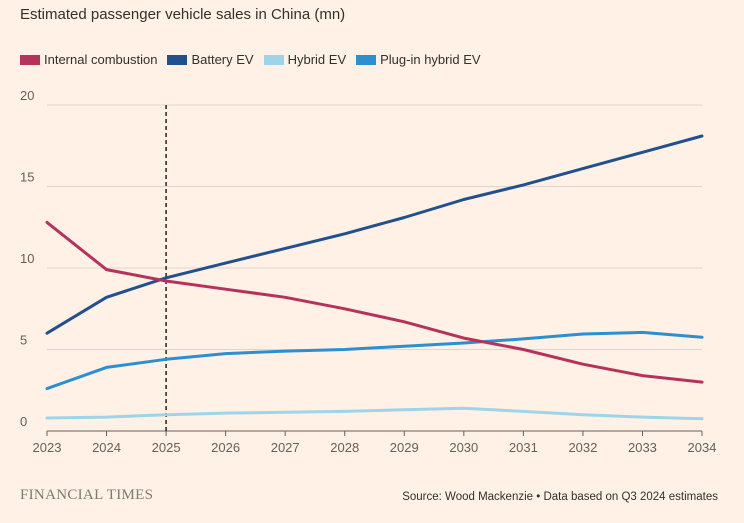 The width and height of the screenshot is (744, 523). I want to click on x-tick-label: 2031, so click(523, 447).